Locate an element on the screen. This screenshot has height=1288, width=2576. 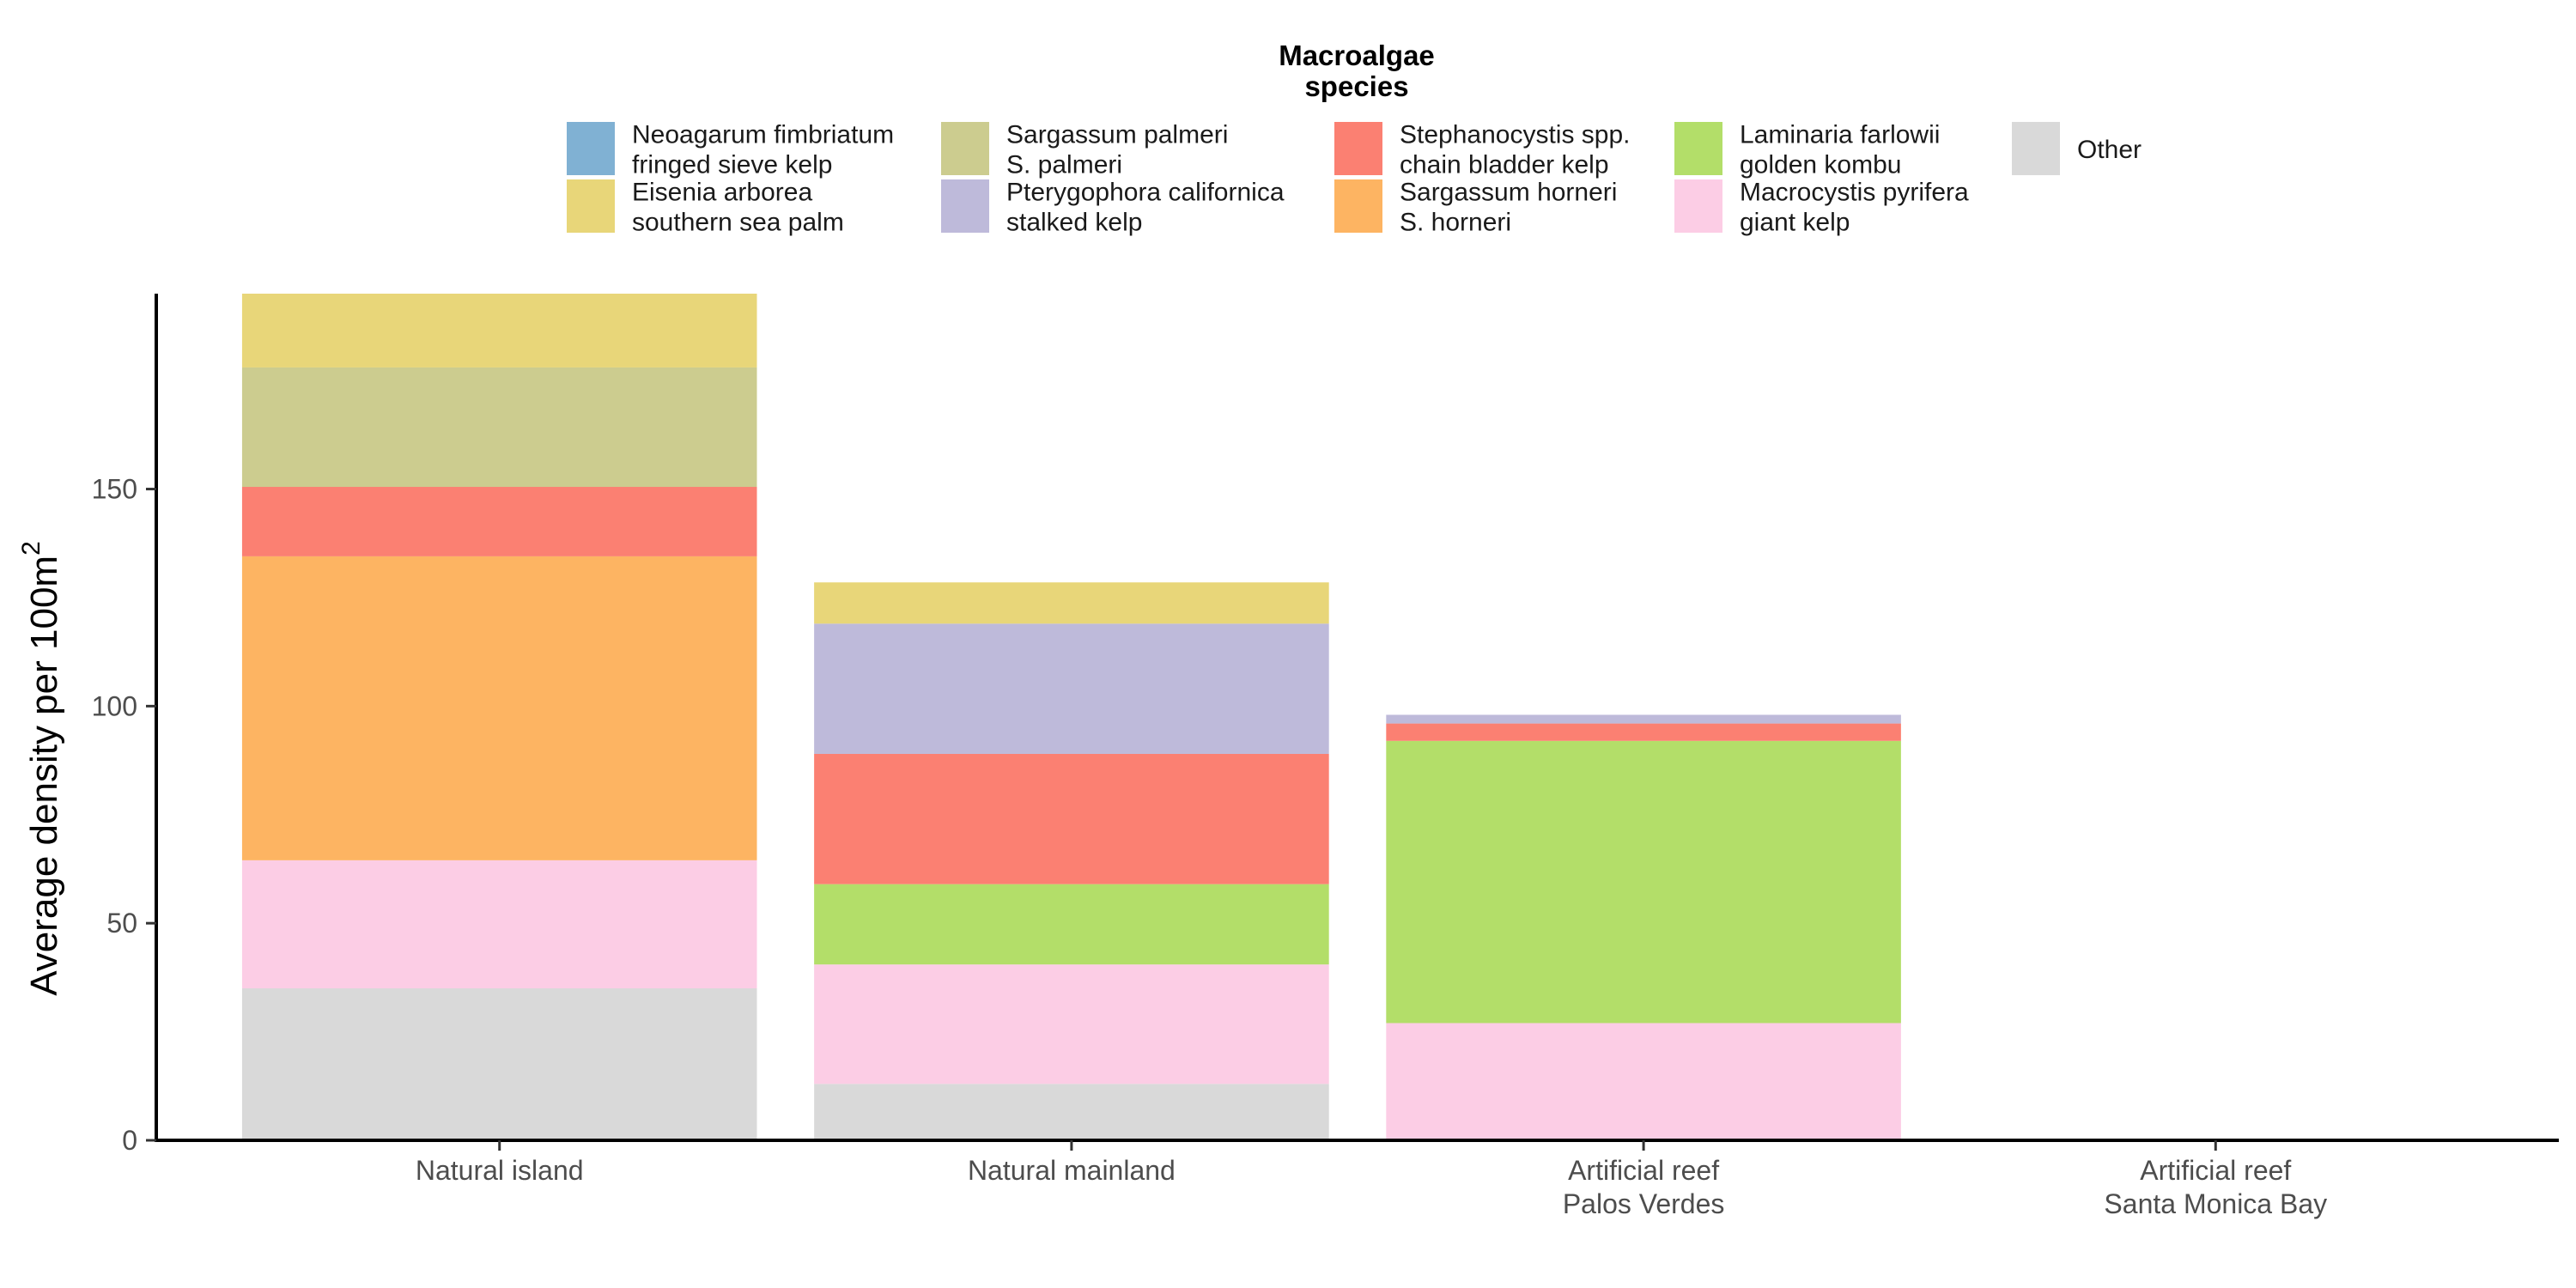
legend-item-sargassum-horneri: Sargassum horneri S. horneri is located at coordinates (1475, 208).